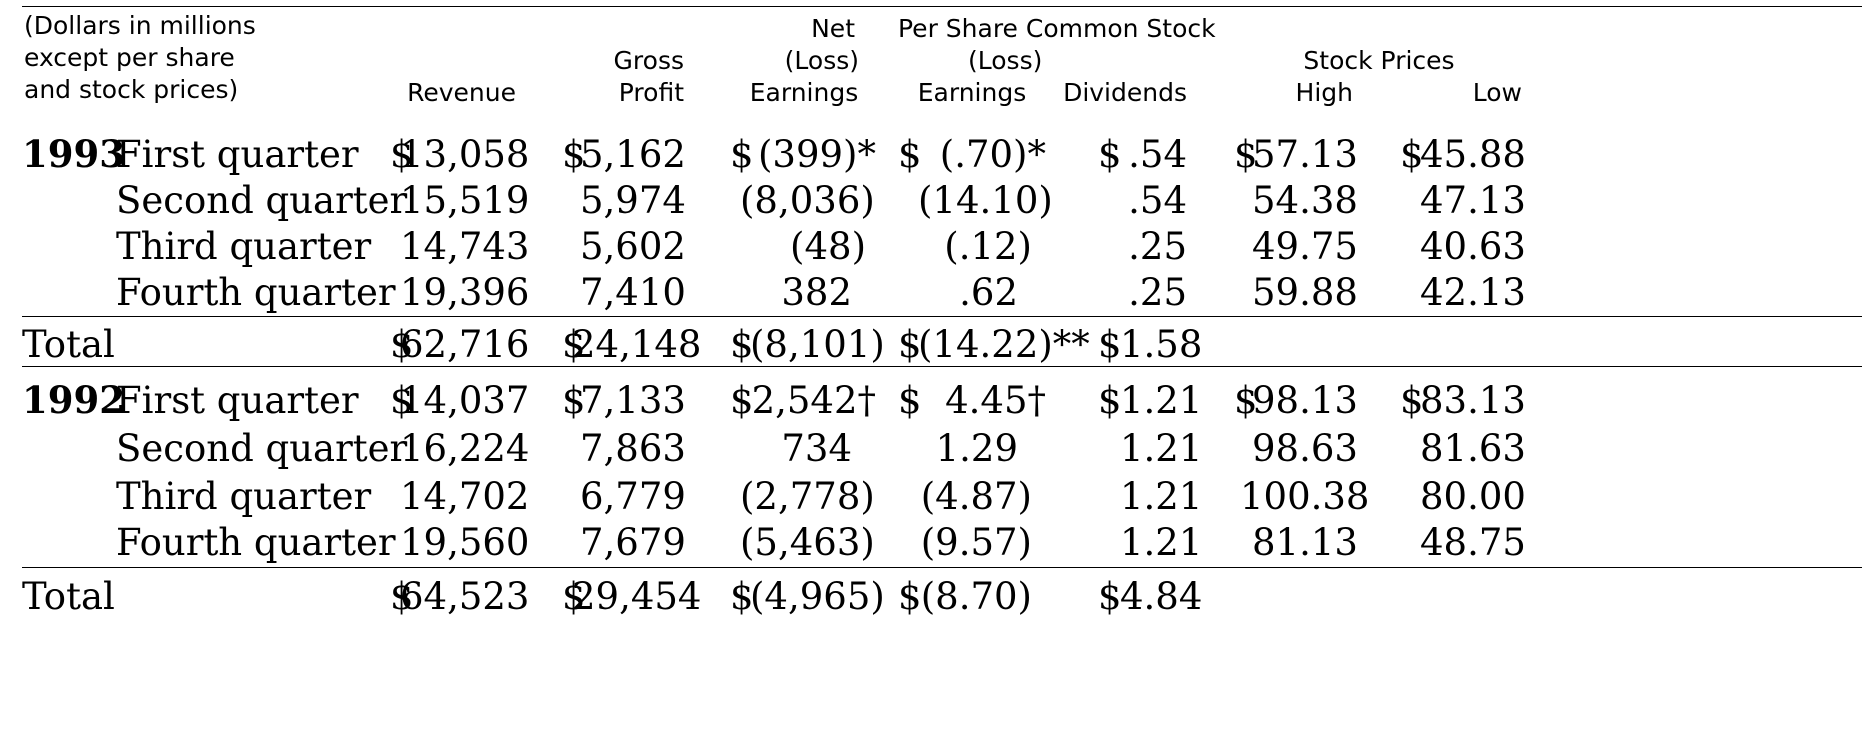  I want to click on eps-value: (9.57), so click(976, 542).